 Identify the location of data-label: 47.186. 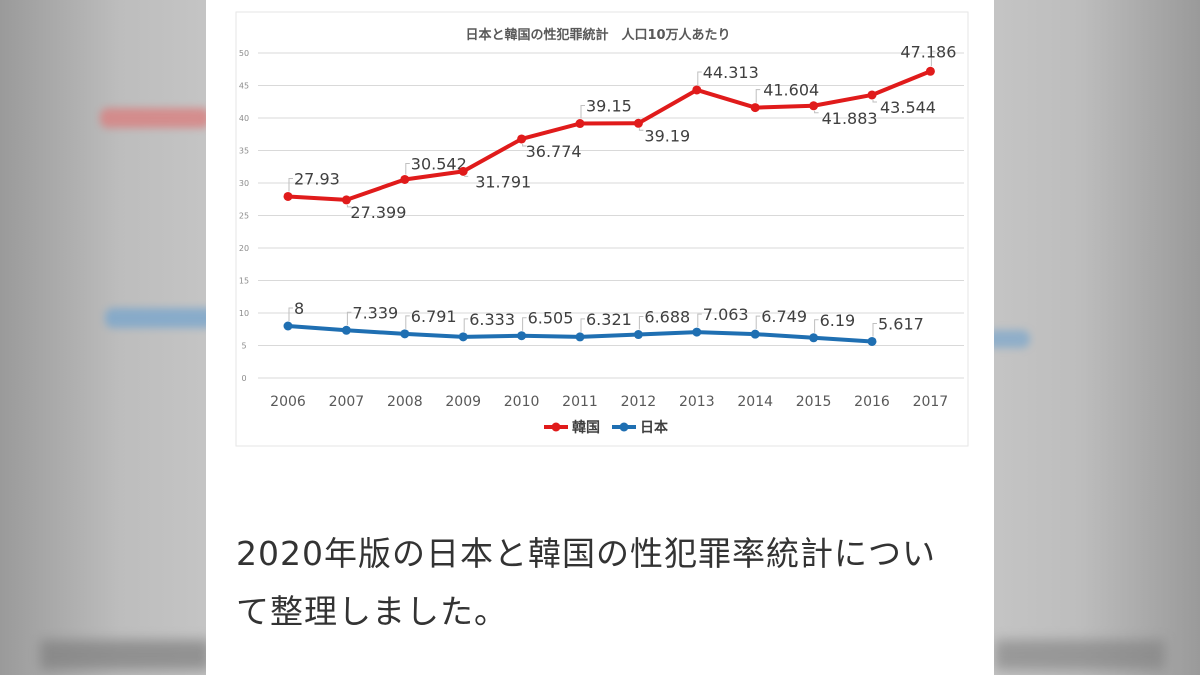
(928, 51).